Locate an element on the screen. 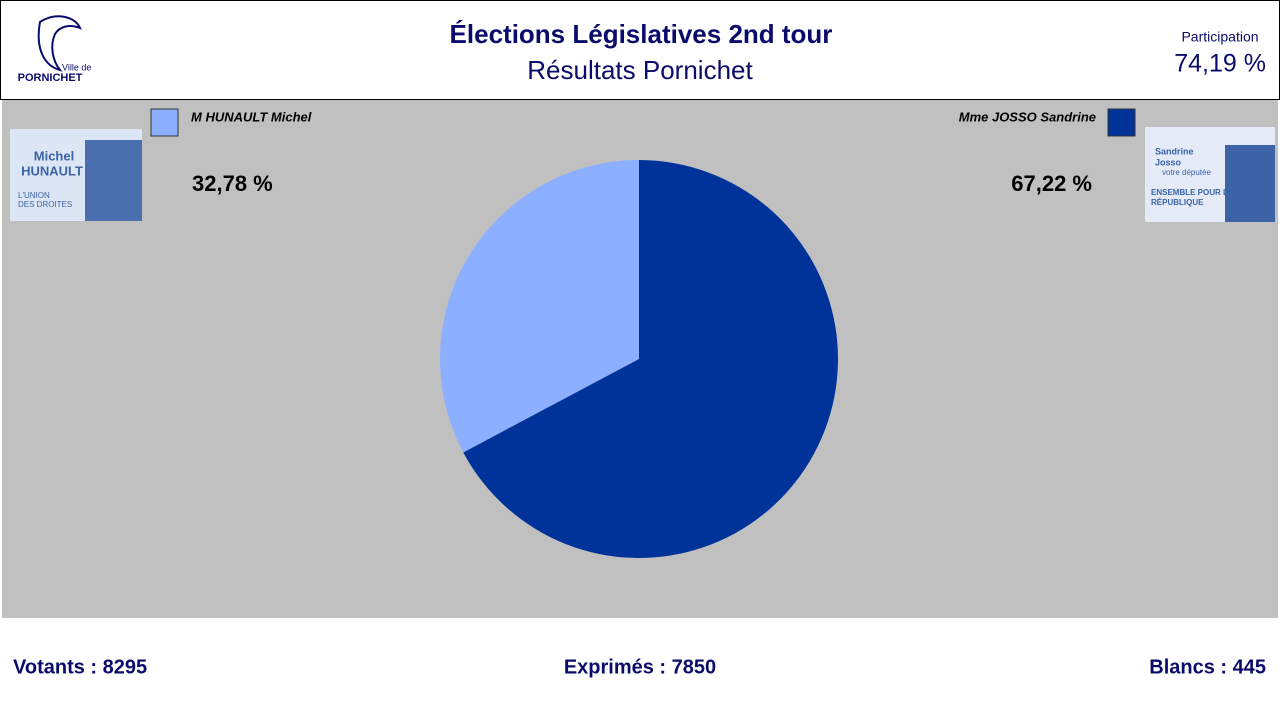 Image resolution: width=1280 pixels, height=720 pixels. logo: Ville de PORNICHET is located at coordinates (54, 49).